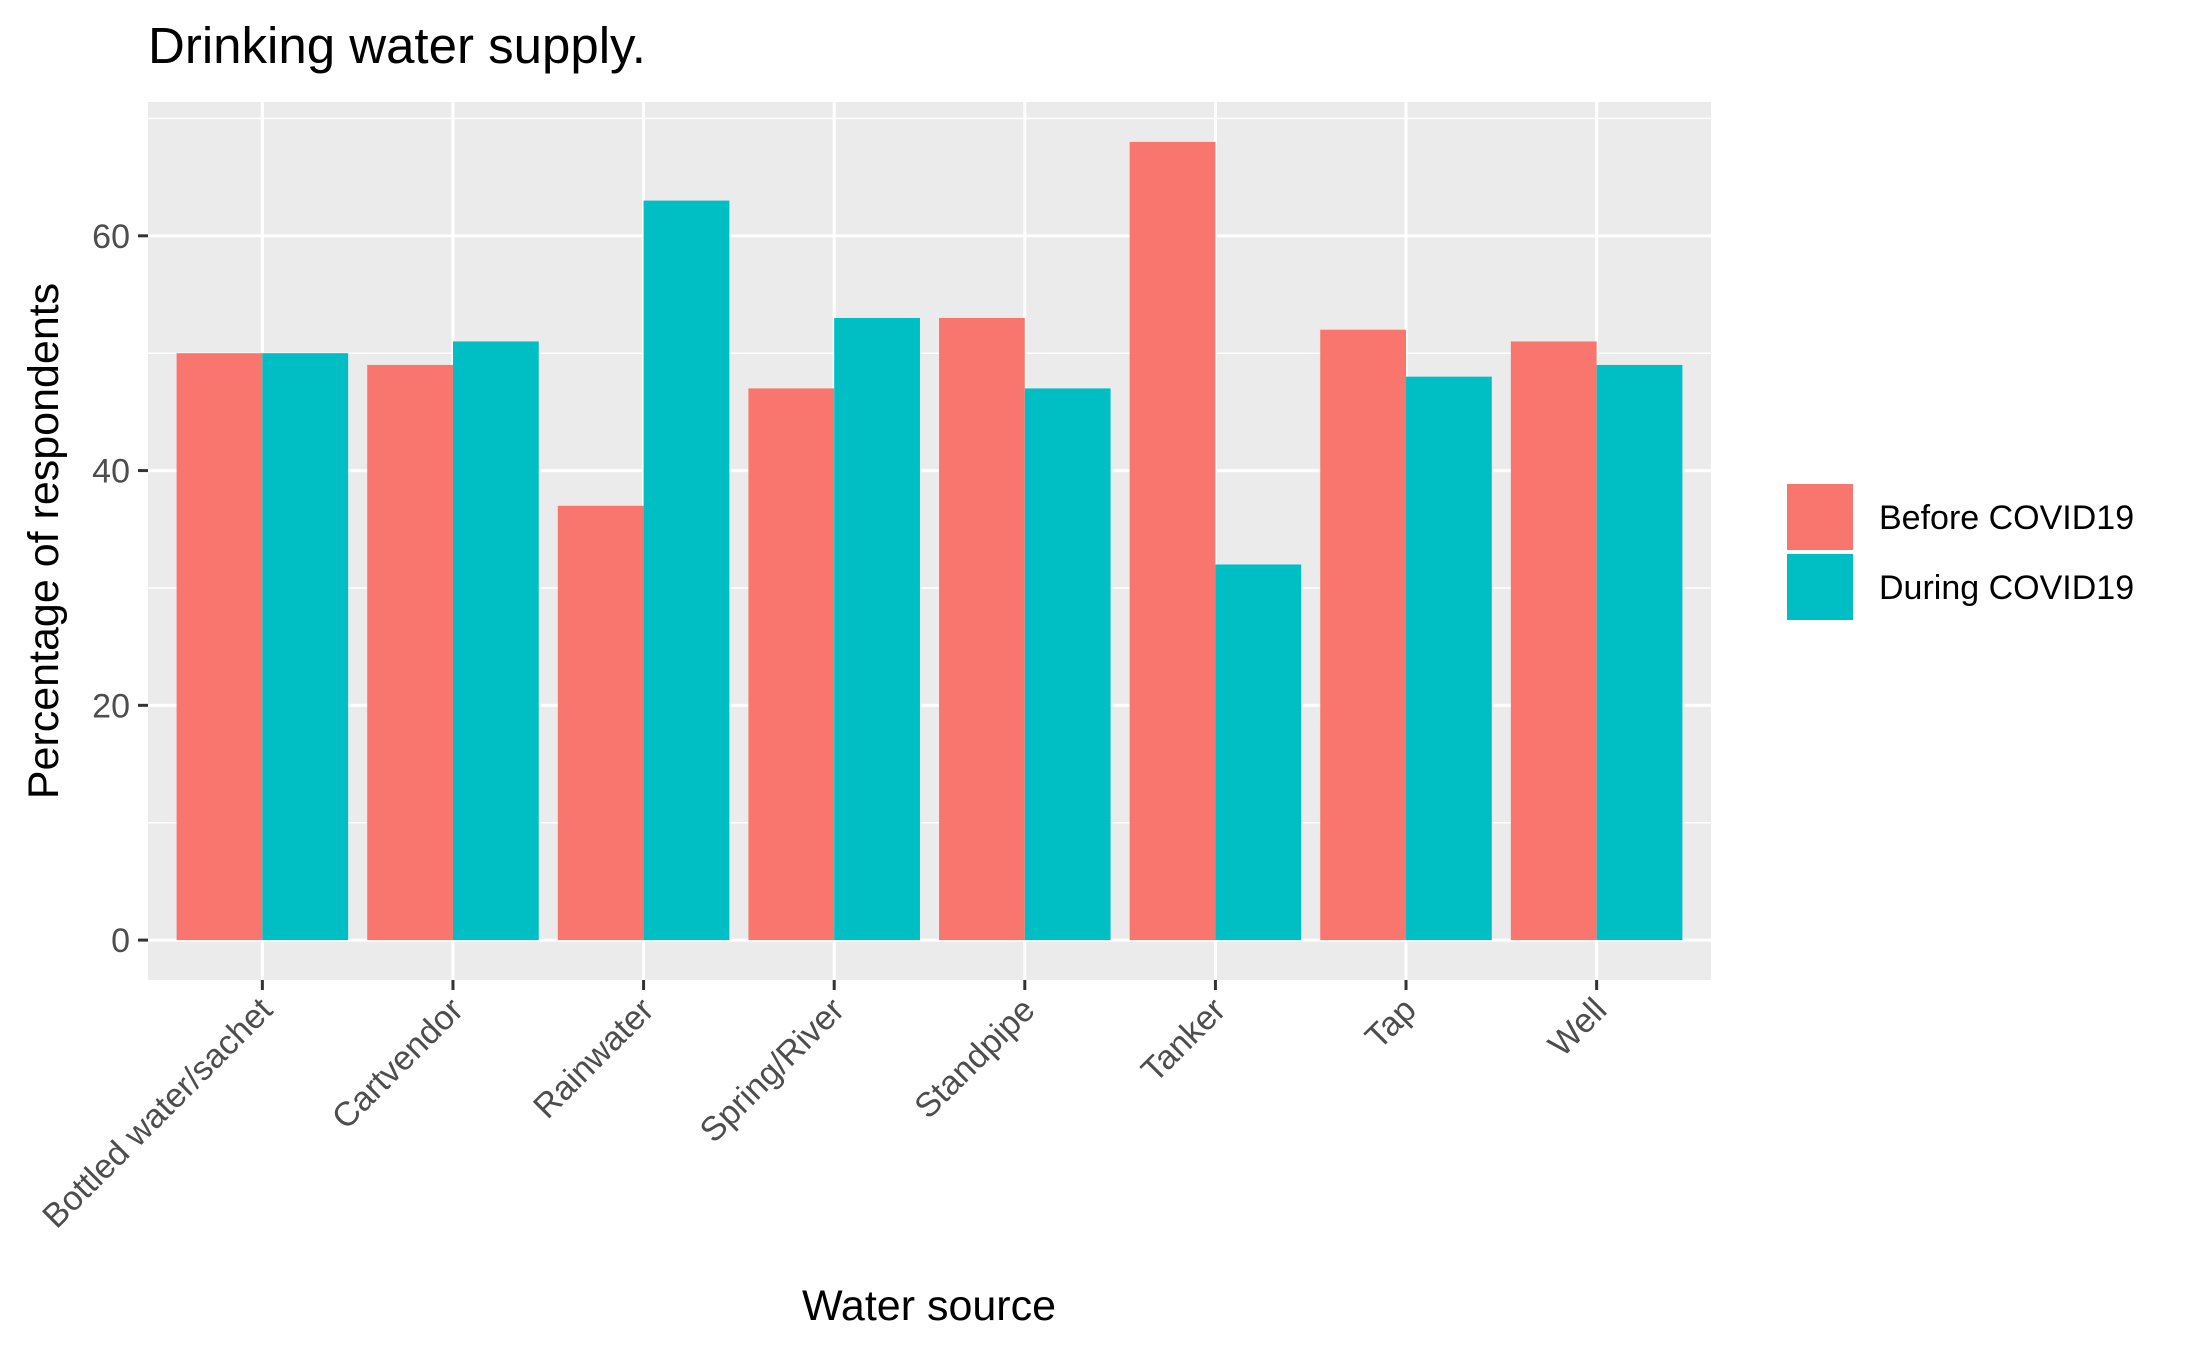 This screenshot has height=1350, width=2187. Describe the element at coordinates (120, 941) in the screenshot. I see `y-tick-label: 0` at that location.